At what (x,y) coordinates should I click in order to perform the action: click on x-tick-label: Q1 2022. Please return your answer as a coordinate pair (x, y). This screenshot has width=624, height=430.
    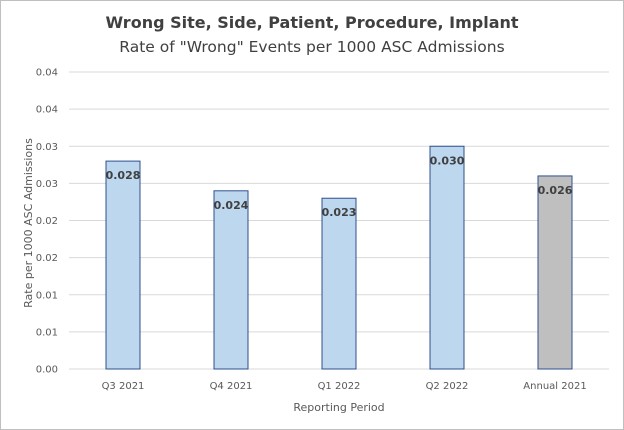
    Looking at the image, I should click on (339, 386).